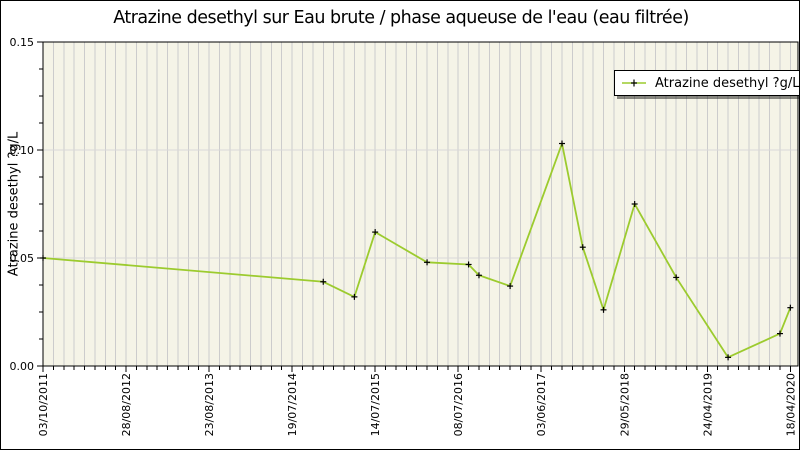  Describe the element at coordinates (126, 404) in the screenshot. I see `svg-text: 28/08/2012` at that location.